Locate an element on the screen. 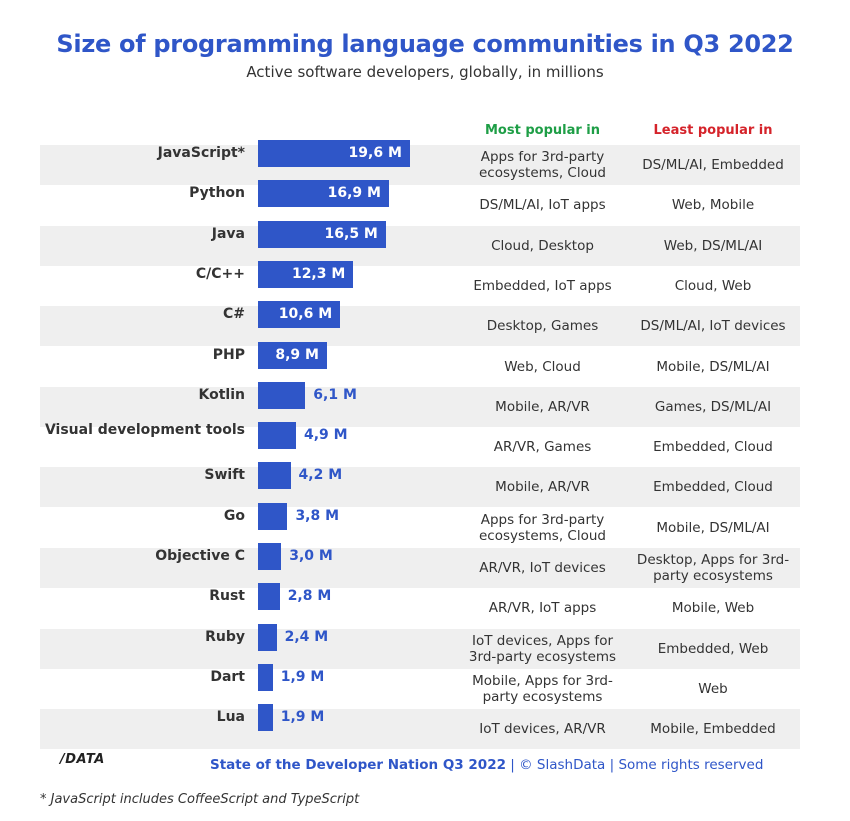 The height and width of the screenshot is (821, 850). bar-value-label: 2,4 M is located at coordinates (306, 636).